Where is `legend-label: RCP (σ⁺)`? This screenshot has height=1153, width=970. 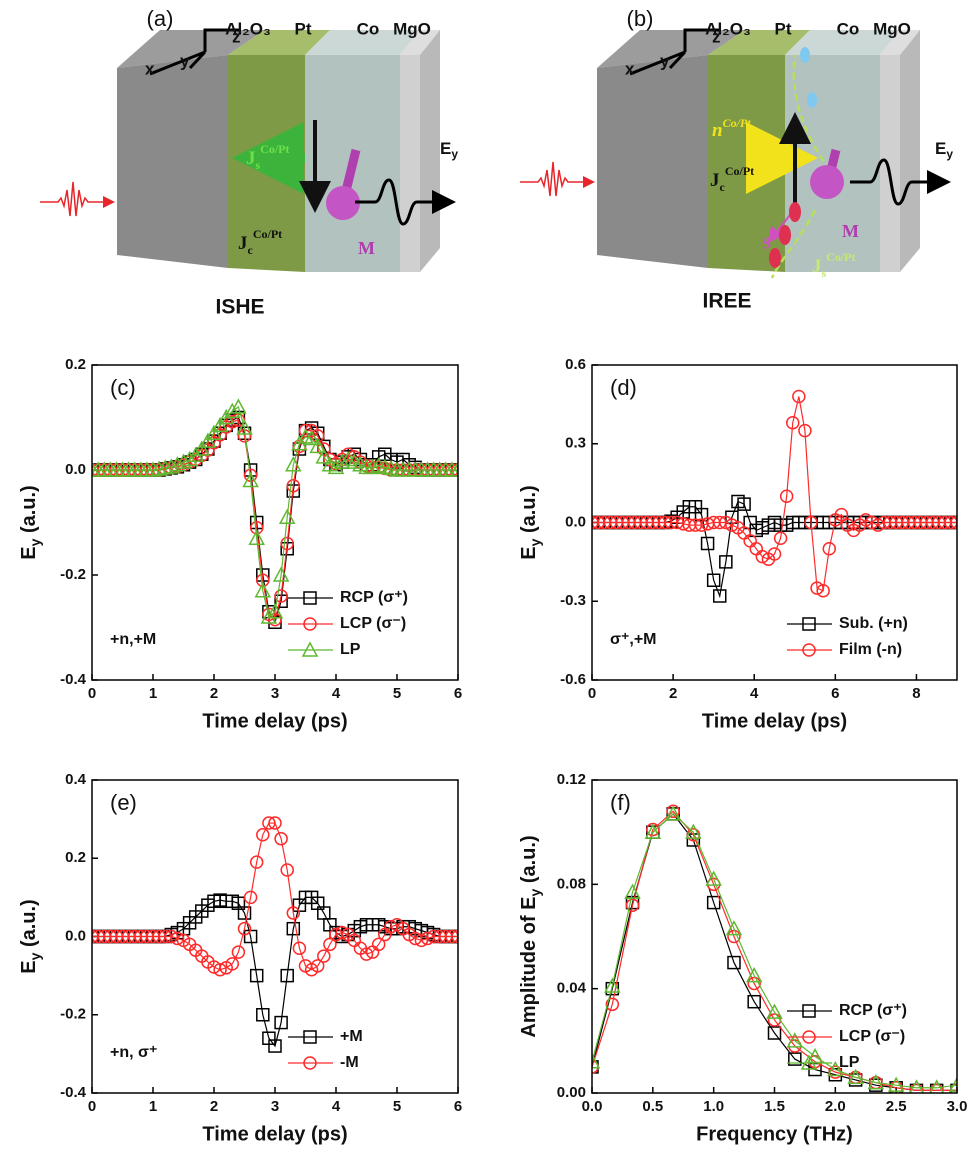 legend-label: RCP (σ⁺) is located at coordinates (873, 1010).